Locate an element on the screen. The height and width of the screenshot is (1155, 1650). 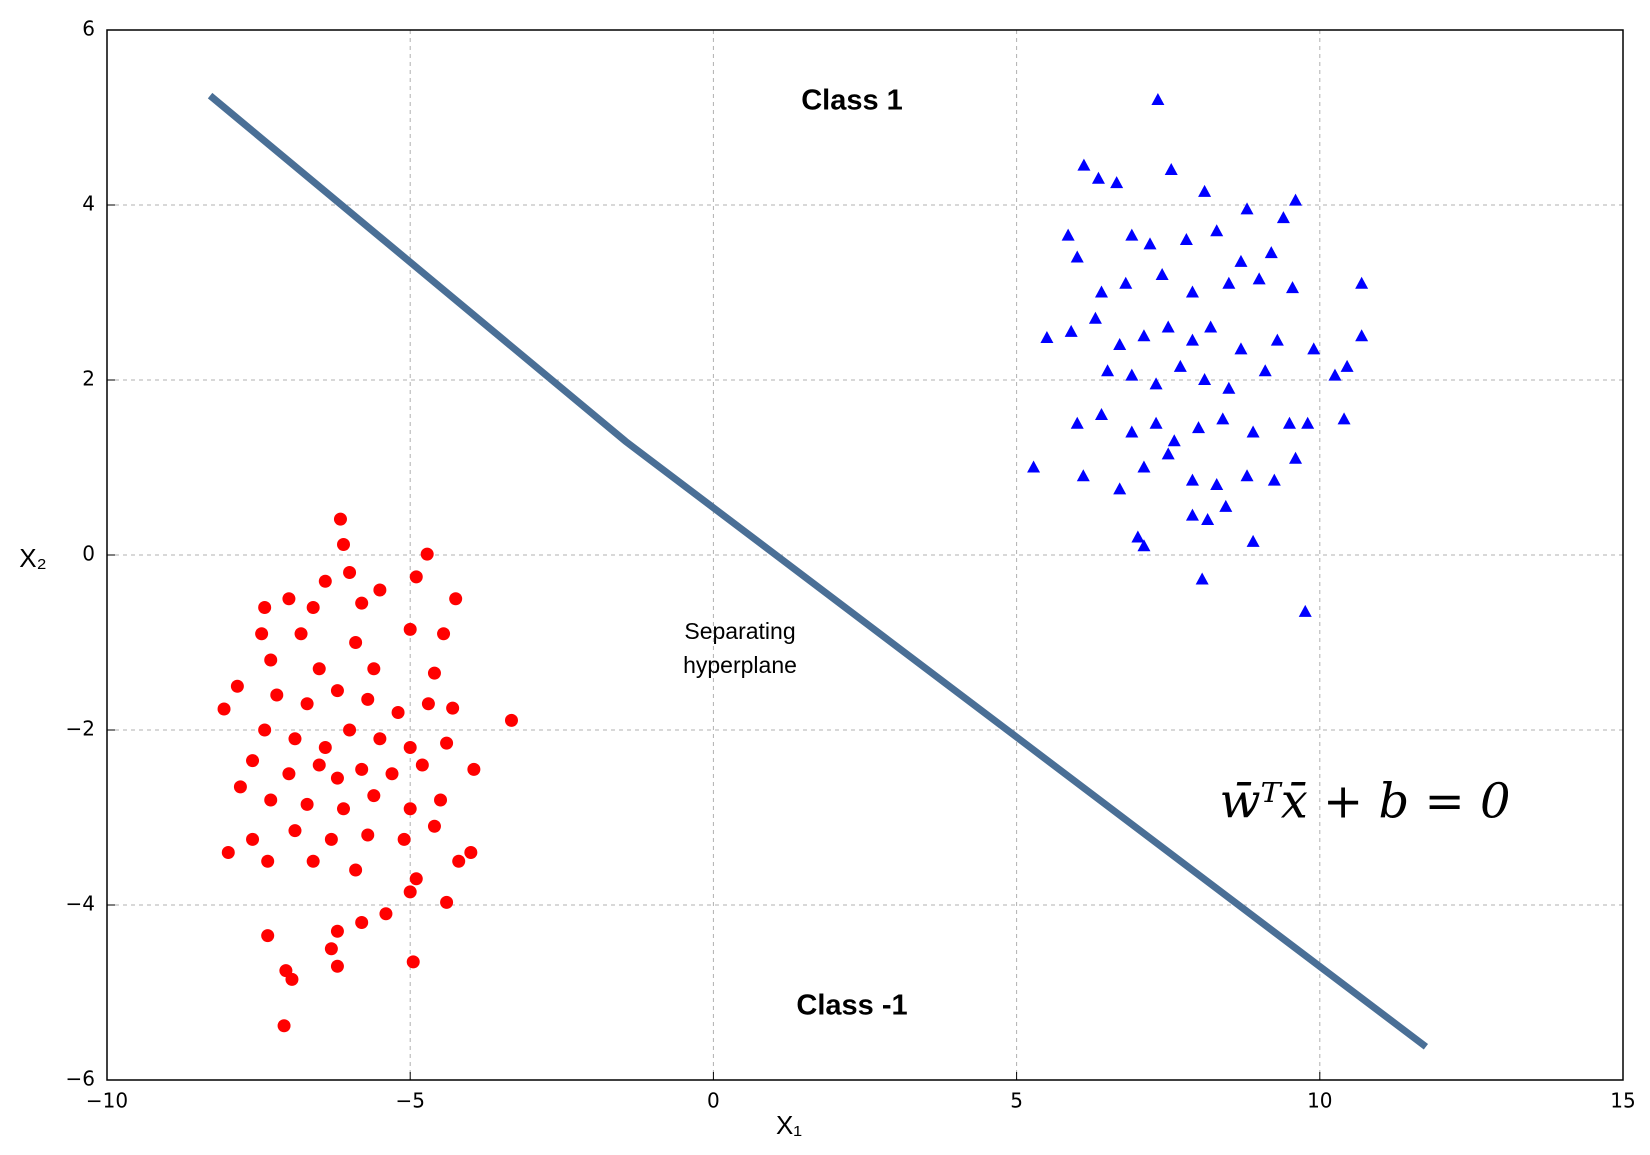
y-tick-label: −4 is located at coordinates (80, 904).